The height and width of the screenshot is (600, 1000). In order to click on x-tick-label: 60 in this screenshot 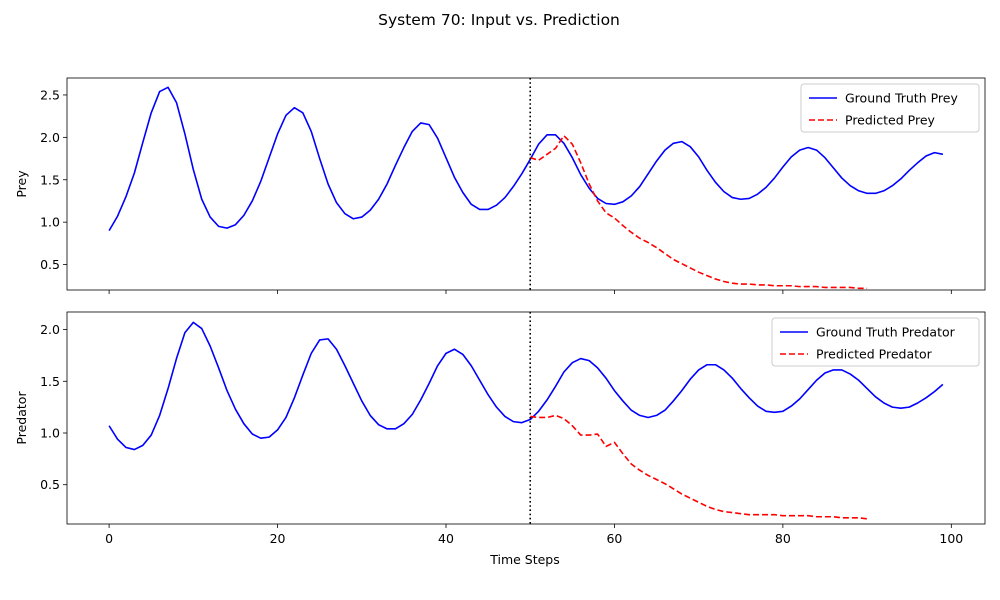, I will do `click(614, 538)`.